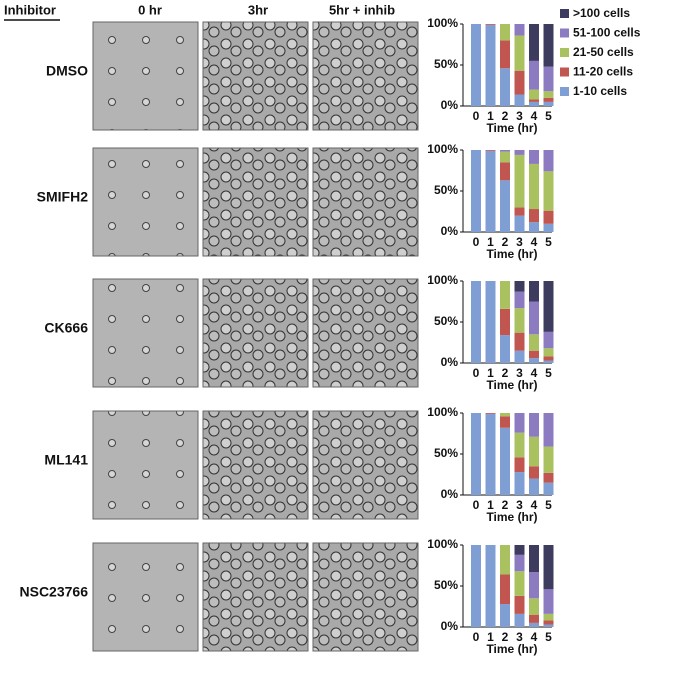  Describe the element at coordinates (258, 9) in the screenshot. I see `column-header: 3hr` at that location.